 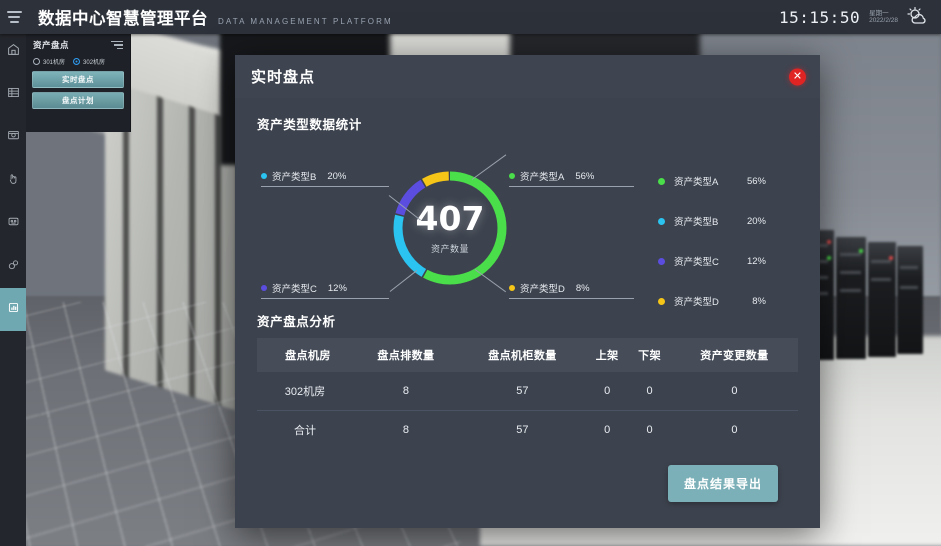 I want to click on panel-title: 资产盘点, so click(x=51, y=45).